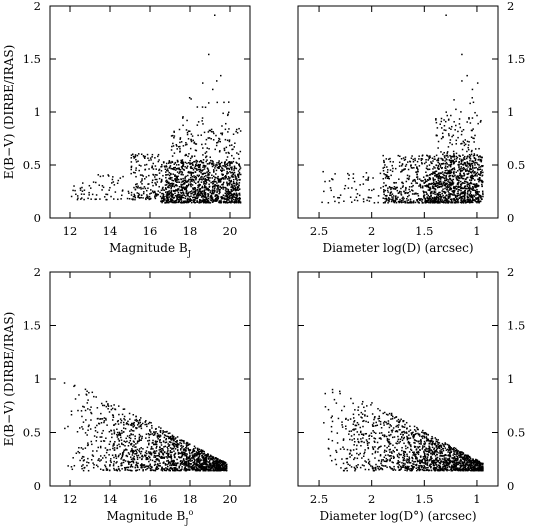  What do you see at coordinates (516, 433) in the screenshot?
I see `y-tick-label: 0.5` at bounding box center [516, 433].